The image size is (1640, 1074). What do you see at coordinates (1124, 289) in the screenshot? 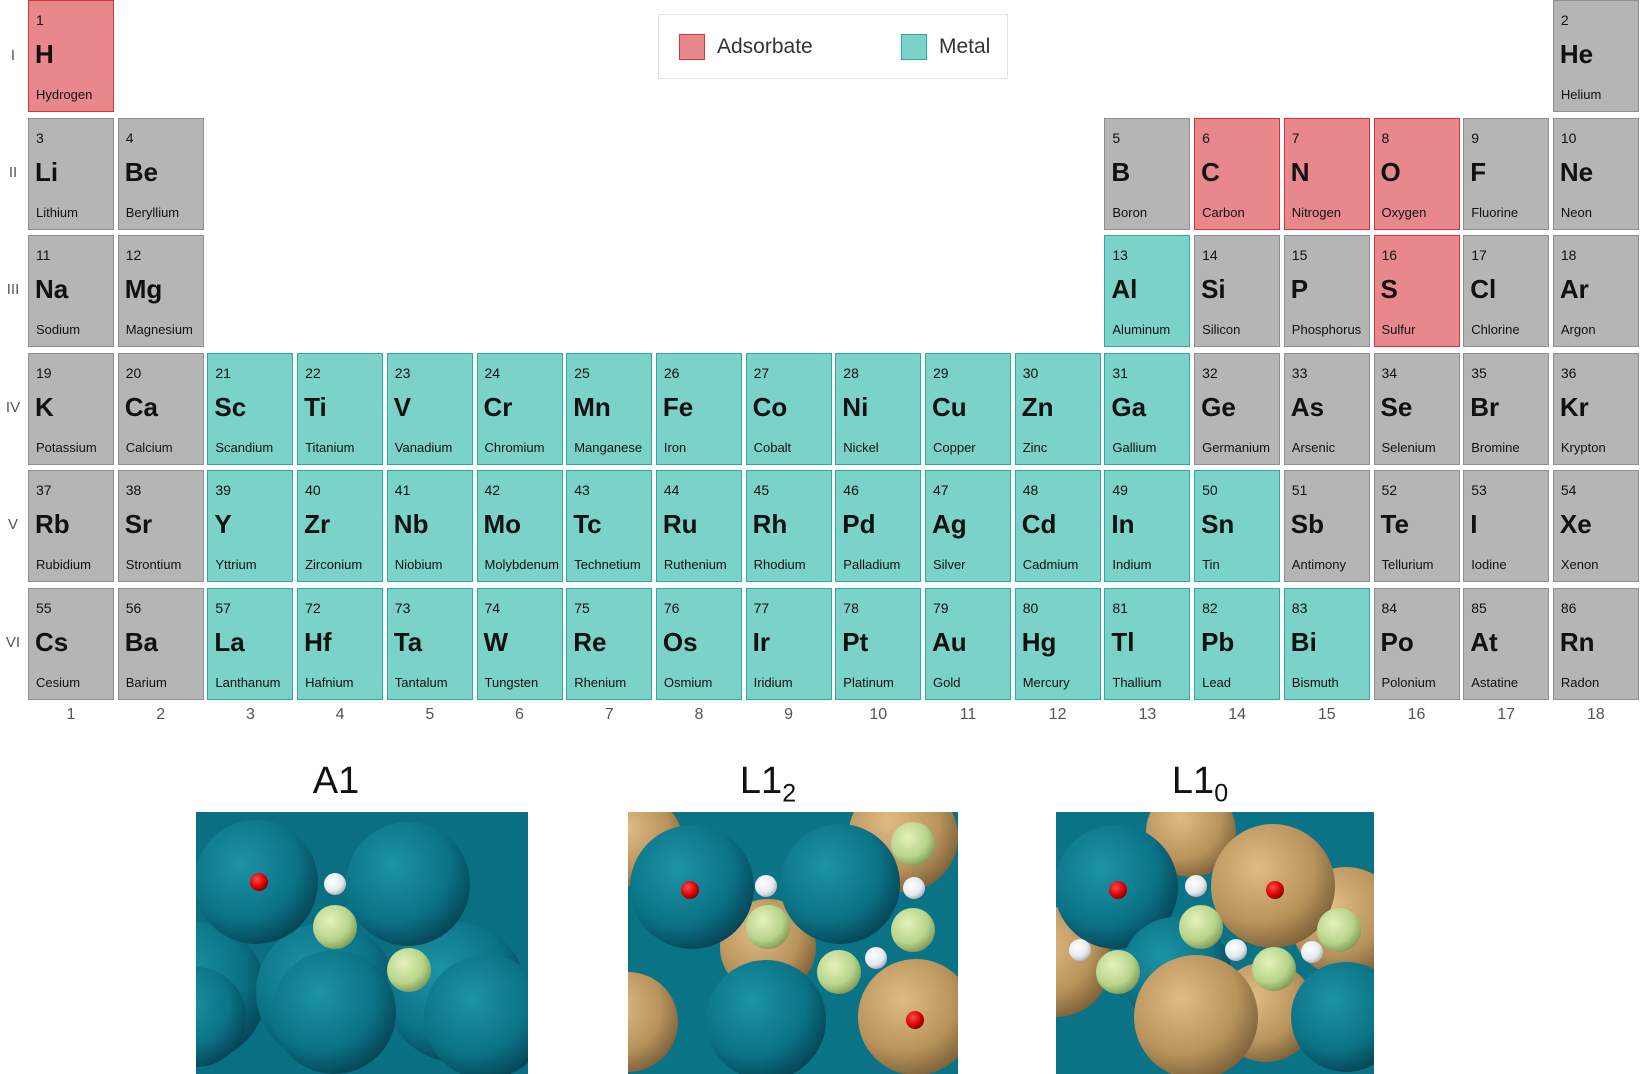
I see `element-symbol: Al` at bounding box center [1124, 289].